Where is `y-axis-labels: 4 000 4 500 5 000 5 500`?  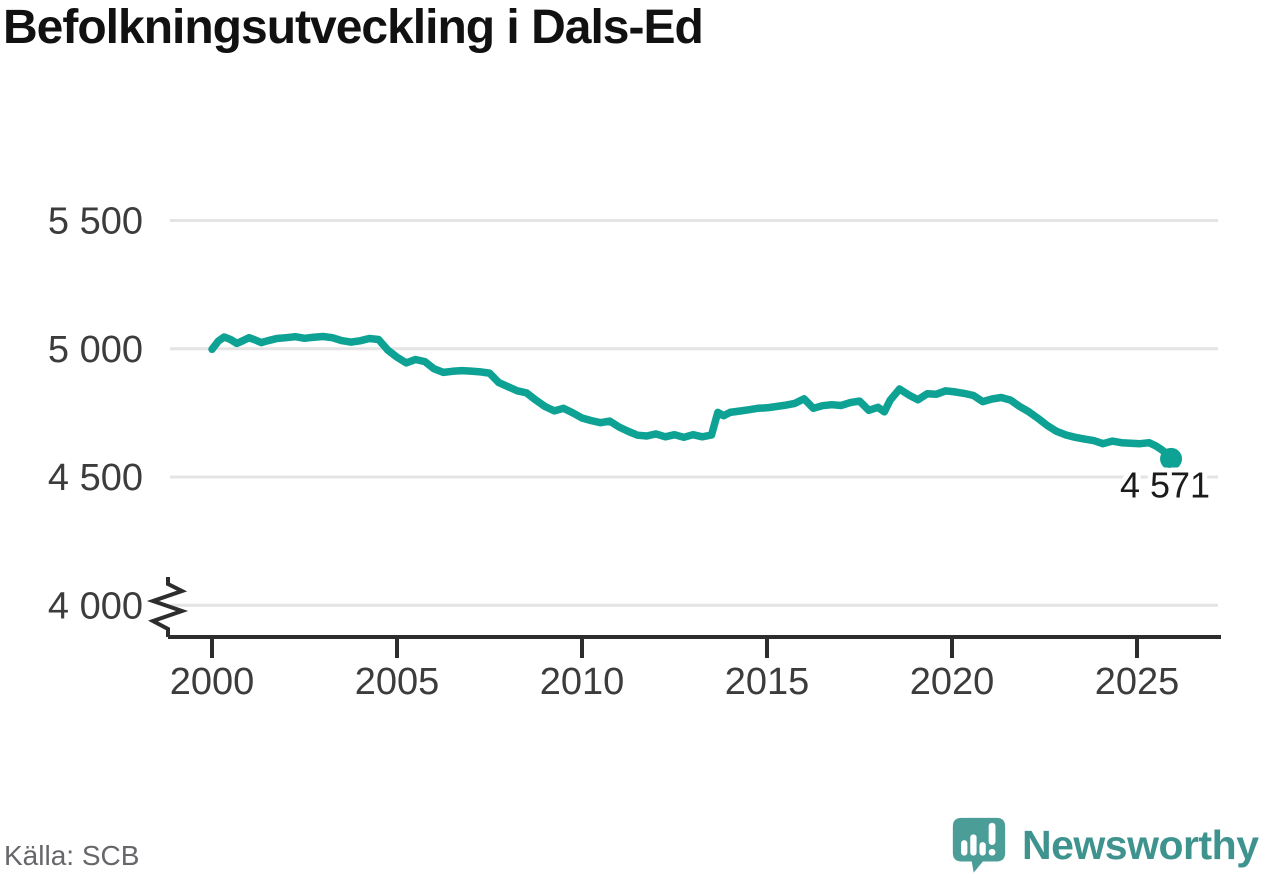
y-axis-labels: 4 000 4 500 5 000 5 500 is located at coordinates (95, 414).